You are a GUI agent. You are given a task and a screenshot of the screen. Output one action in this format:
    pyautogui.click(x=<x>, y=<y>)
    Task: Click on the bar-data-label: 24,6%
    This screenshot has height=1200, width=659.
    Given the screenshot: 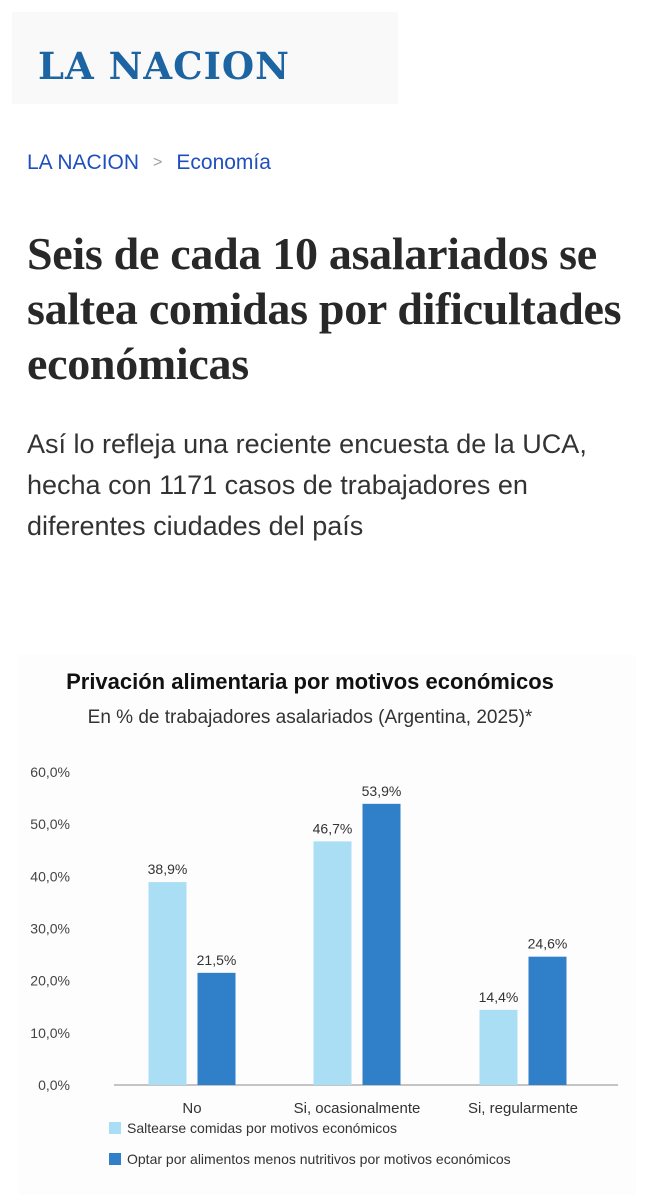 What is the action you would take?
    pyautogui.click(x=548, y=944)
    